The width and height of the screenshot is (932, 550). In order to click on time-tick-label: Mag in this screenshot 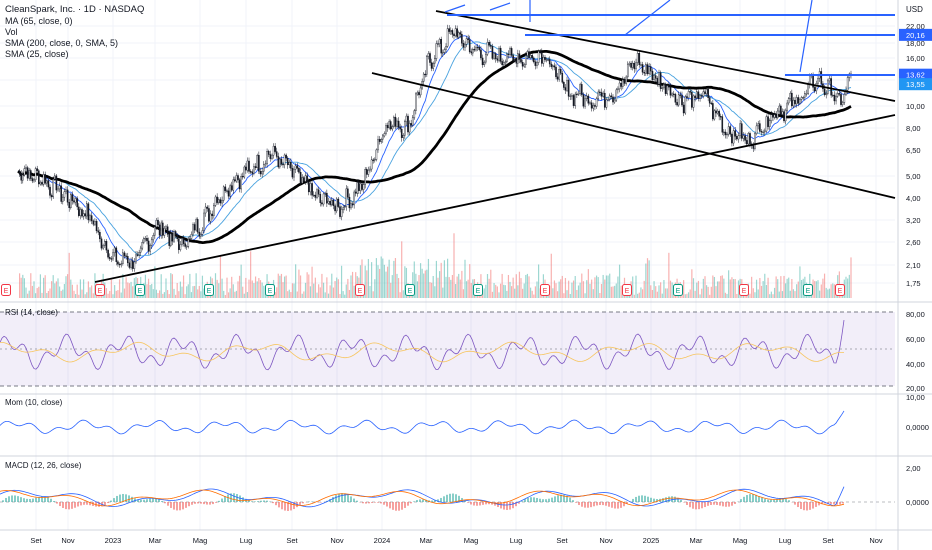, I will do `click(740, 540)`.